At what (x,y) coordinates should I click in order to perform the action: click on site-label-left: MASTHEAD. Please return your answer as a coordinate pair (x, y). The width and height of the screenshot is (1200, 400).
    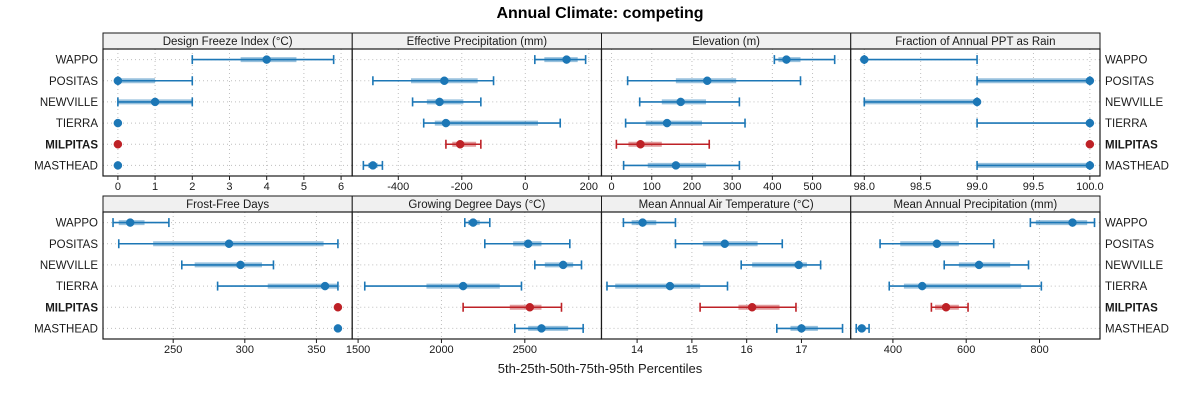
    Looking at the image, I should click on (66, 329).